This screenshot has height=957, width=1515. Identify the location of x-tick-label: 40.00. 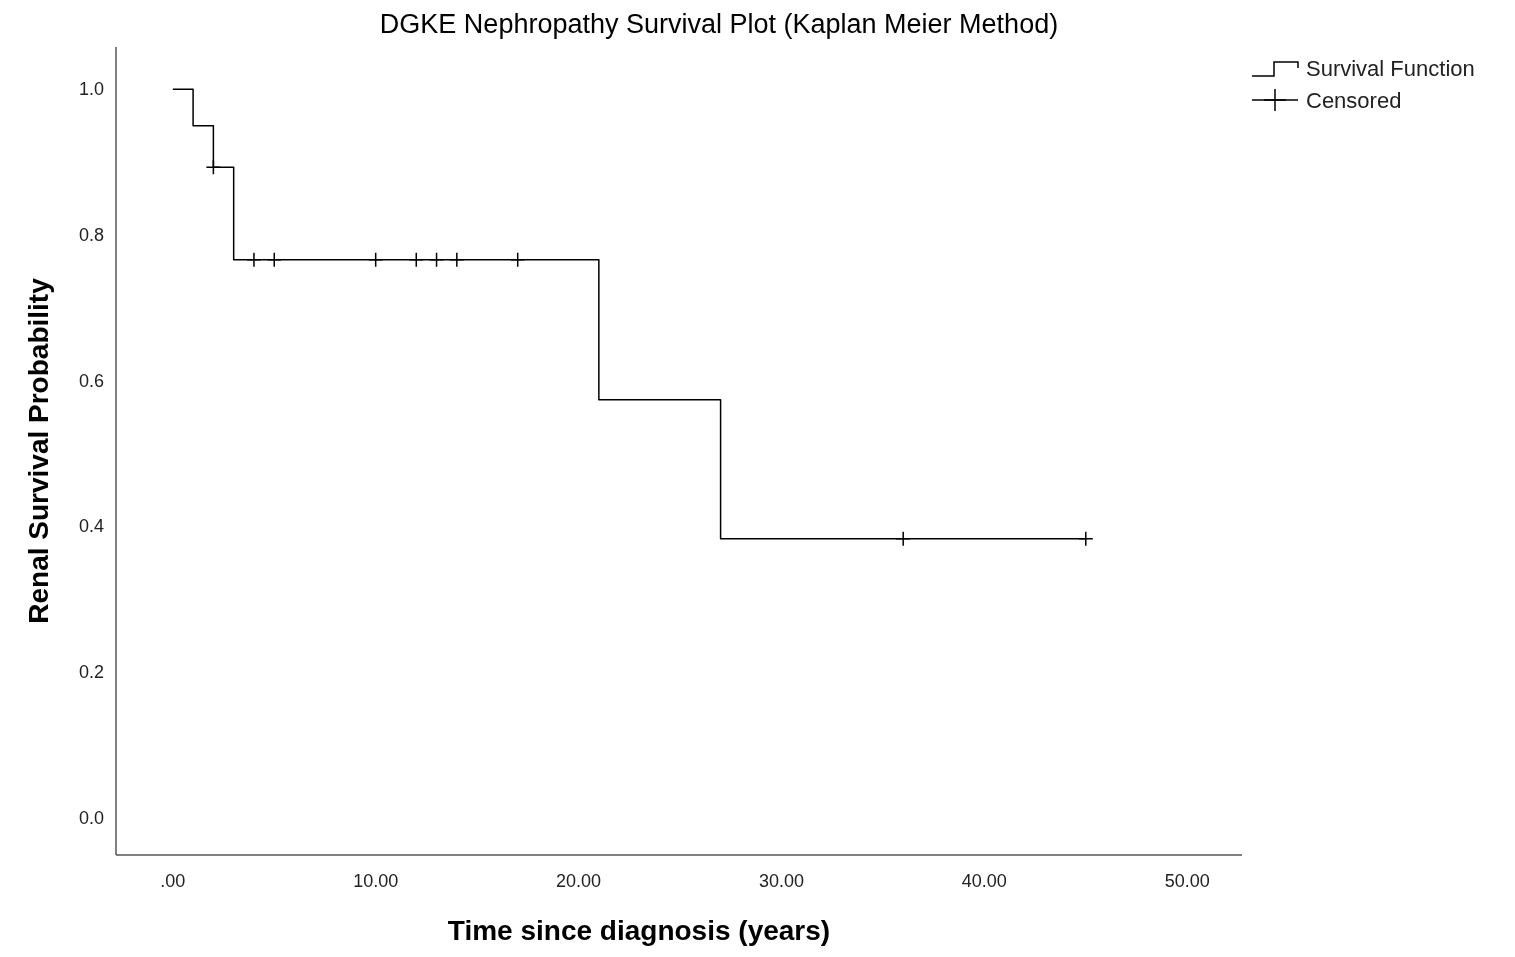
(984, 881).